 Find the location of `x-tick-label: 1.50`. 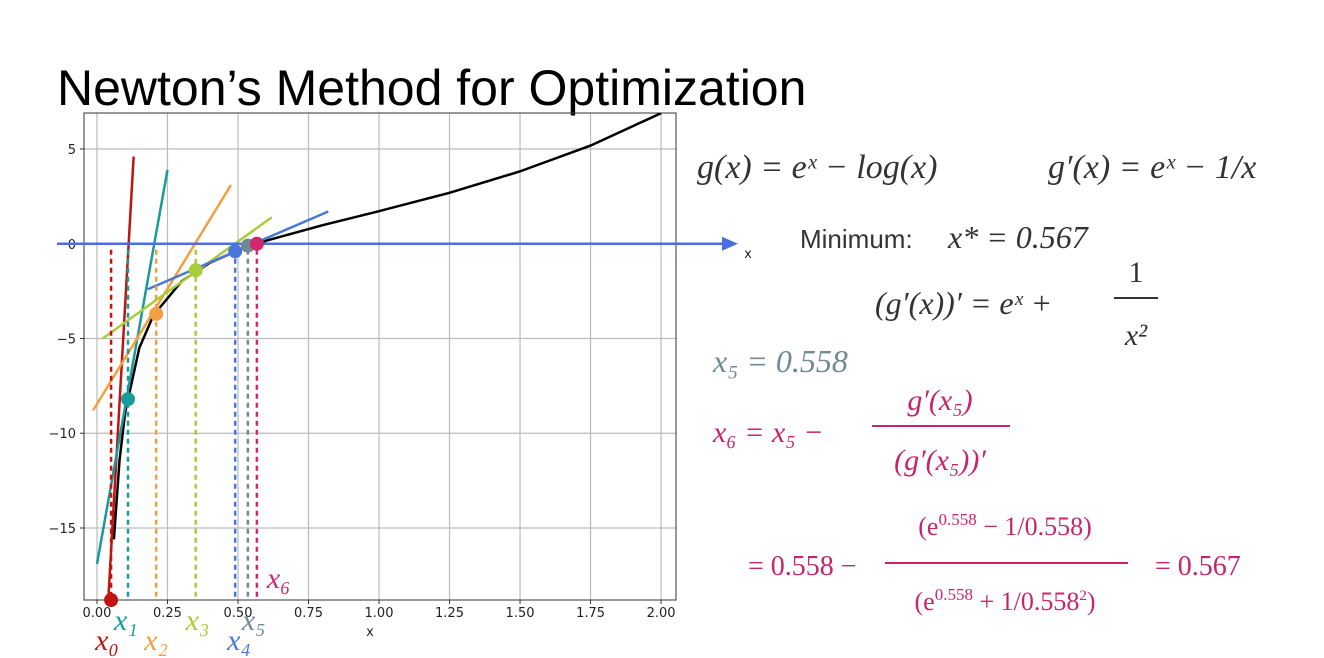

x-tick-label: 1.50 is located at coordinates (520, 613).